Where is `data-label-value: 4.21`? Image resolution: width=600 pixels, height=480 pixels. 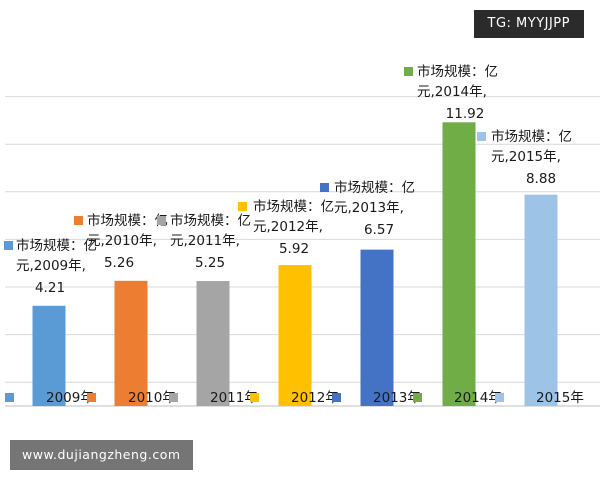
data-label-value: 4.21 is located at coordinates (50, 288).